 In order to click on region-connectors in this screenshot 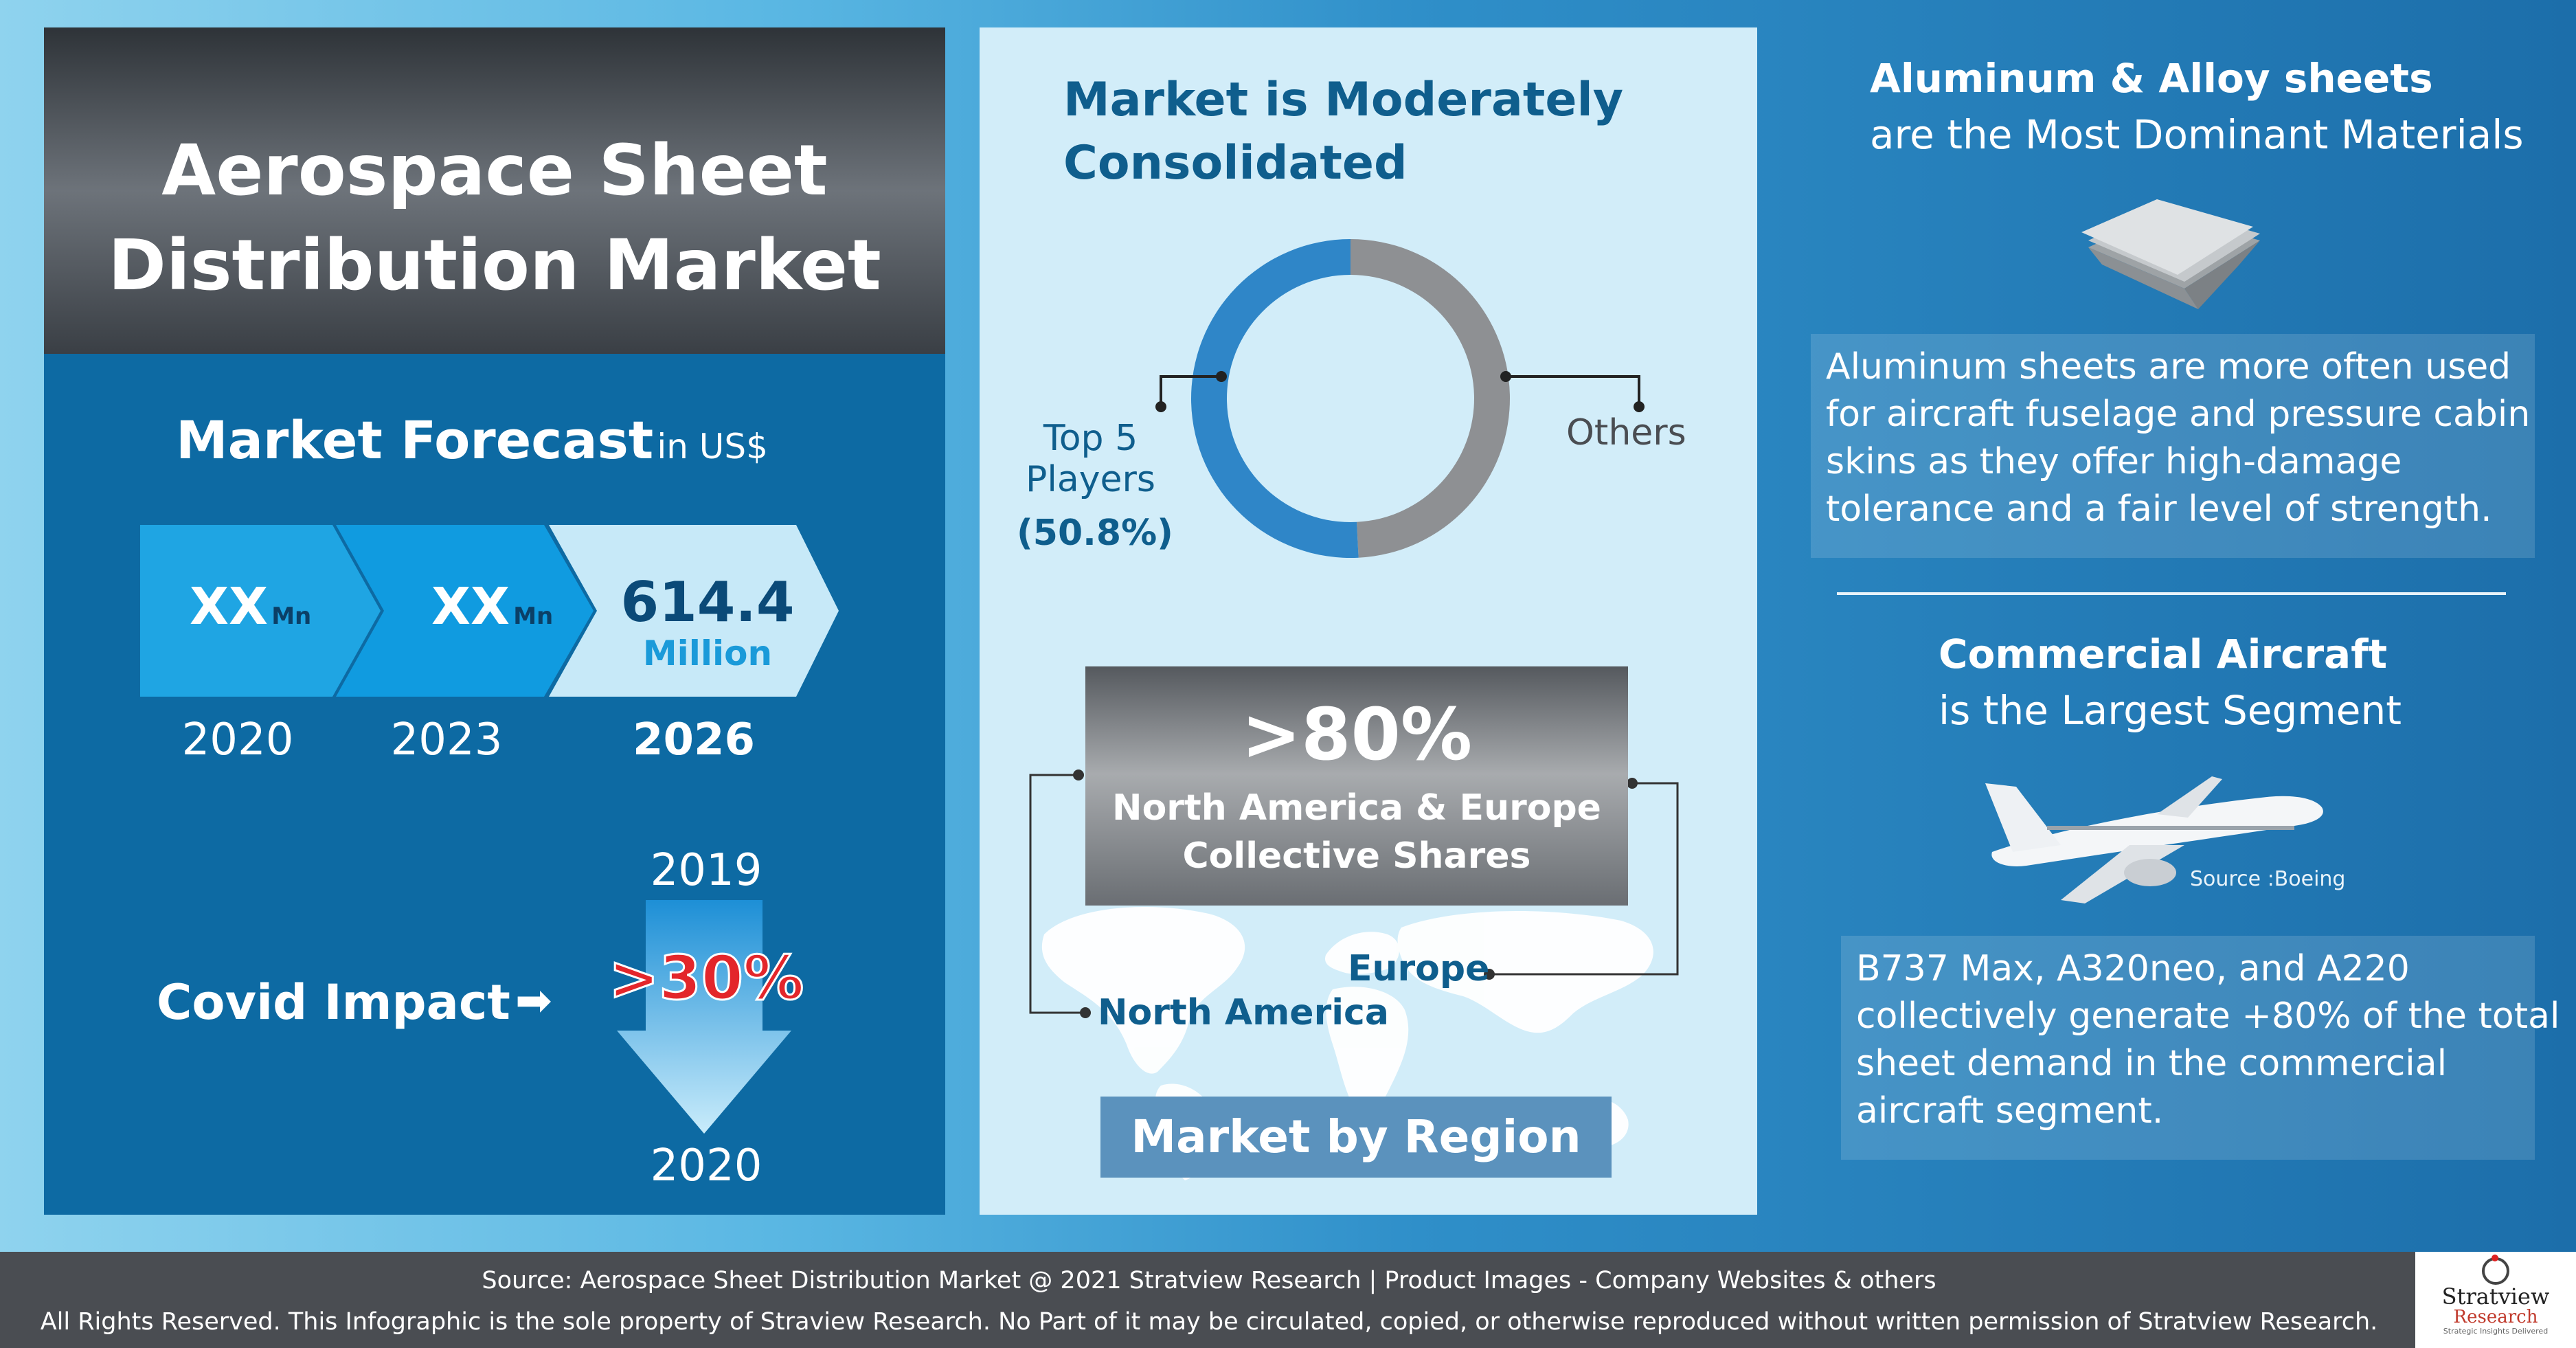, I will do `click(1354, 894)`.